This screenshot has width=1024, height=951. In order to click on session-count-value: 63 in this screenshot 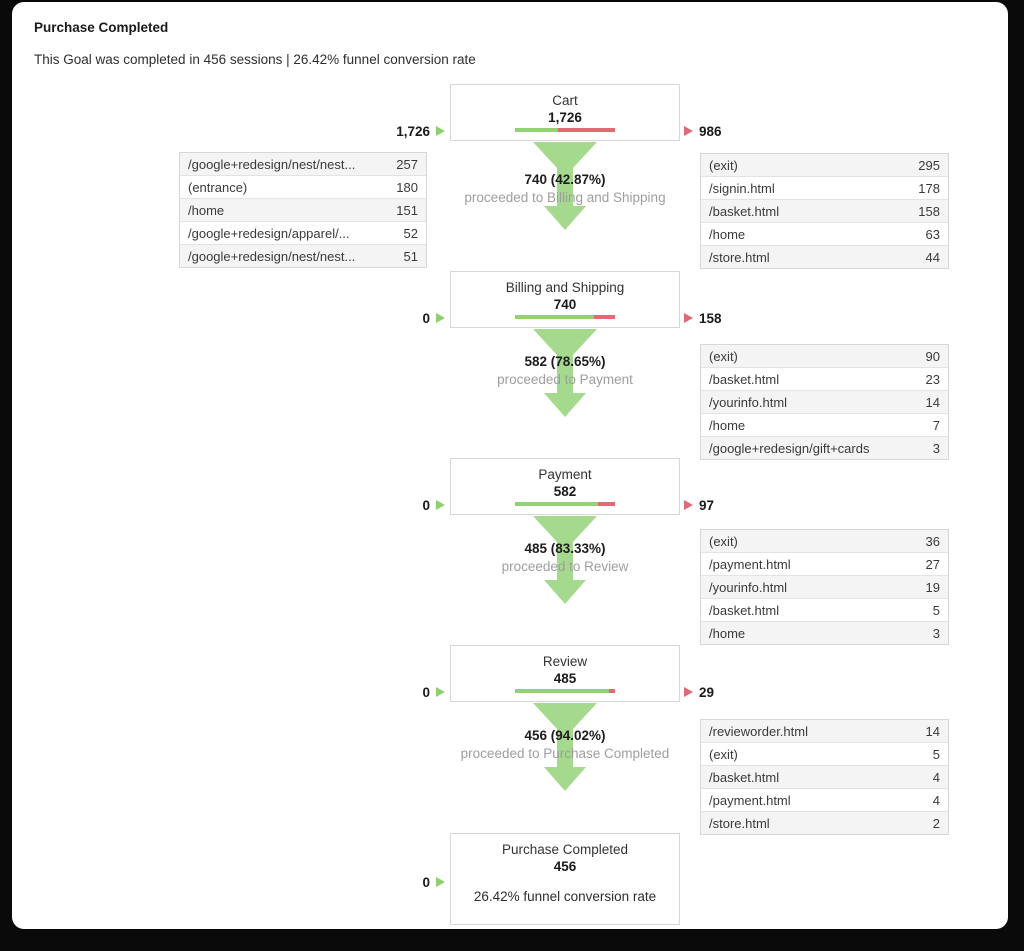, I will do `click(932, 234)`.